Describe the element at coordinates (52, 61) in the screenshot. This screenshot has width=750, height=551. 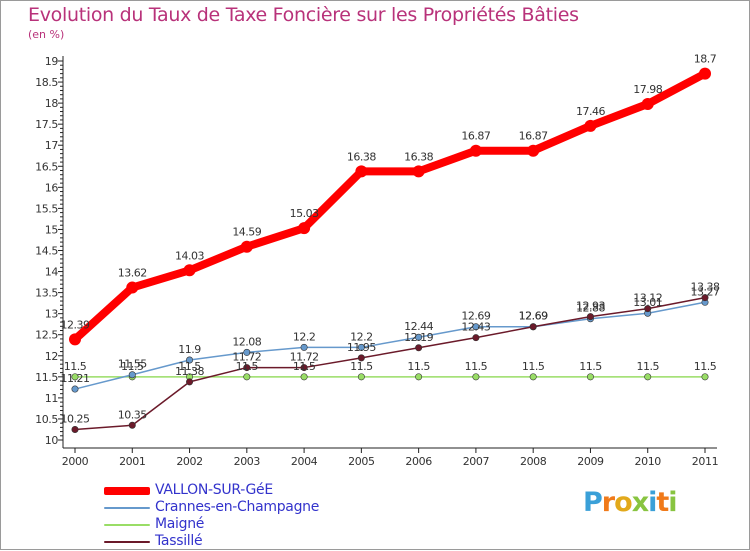
I see `y-tick-label: 19` at that location.